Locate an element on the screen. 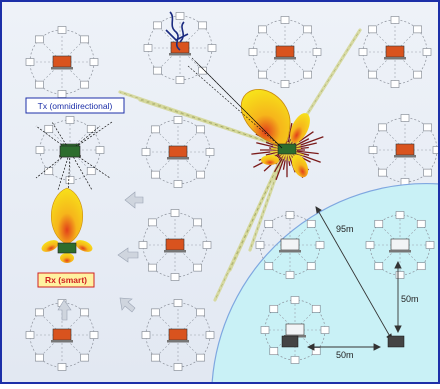 The width and height of the screenshot is (440, 389). tx-label-text: Tx (omnidirectional) is located at coordinates (75, 106).